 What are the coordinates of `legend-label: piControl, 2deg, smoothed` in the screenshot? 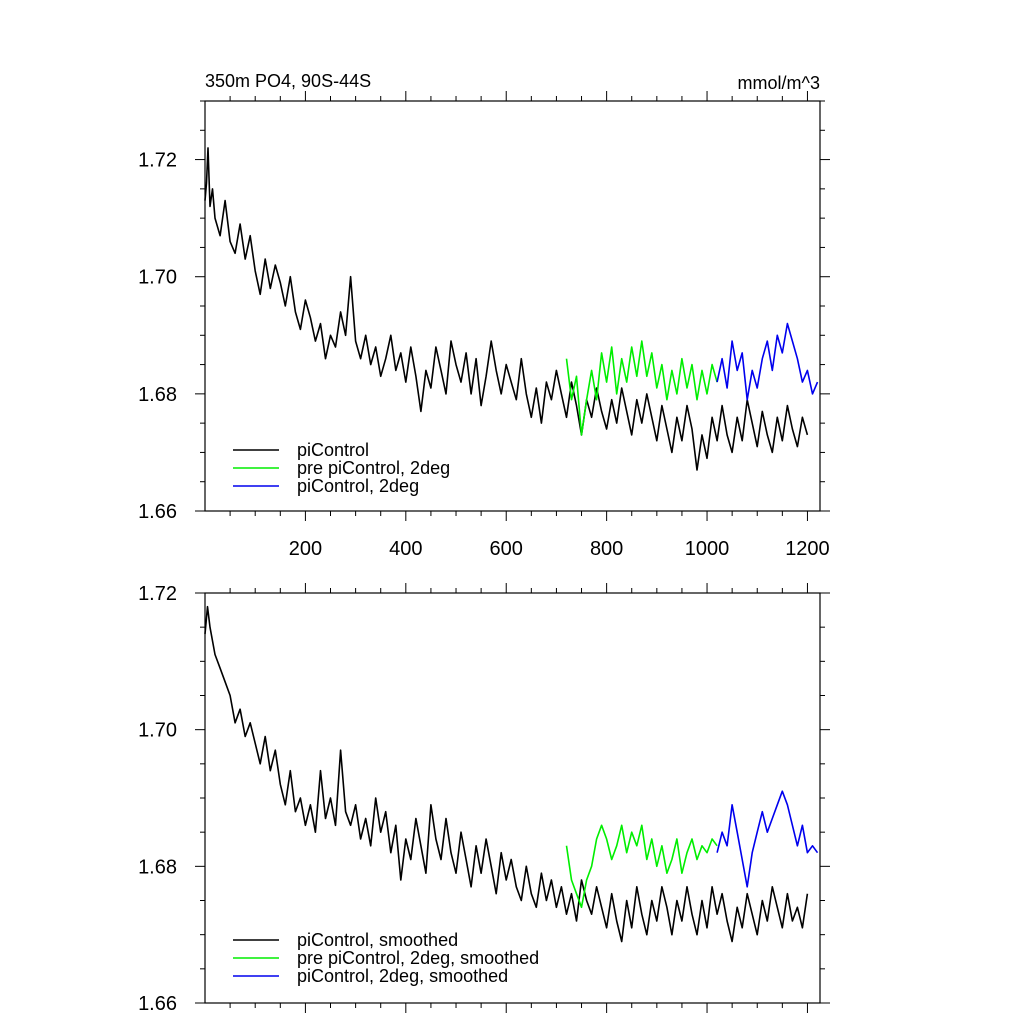 It's located at (402, 976).